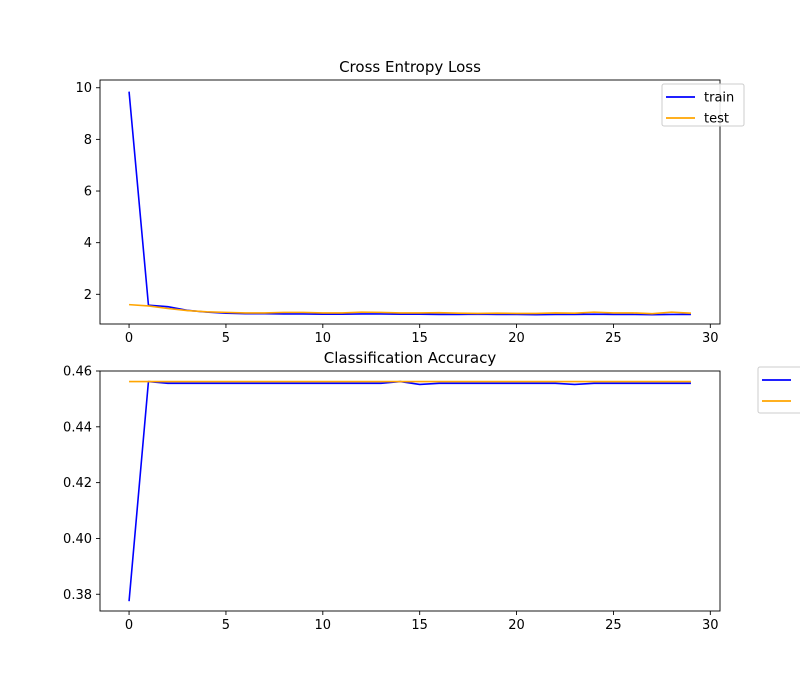 This screenshot has height=700, width=800. I want to click on y-tick-label: 6, so click(88, 192).